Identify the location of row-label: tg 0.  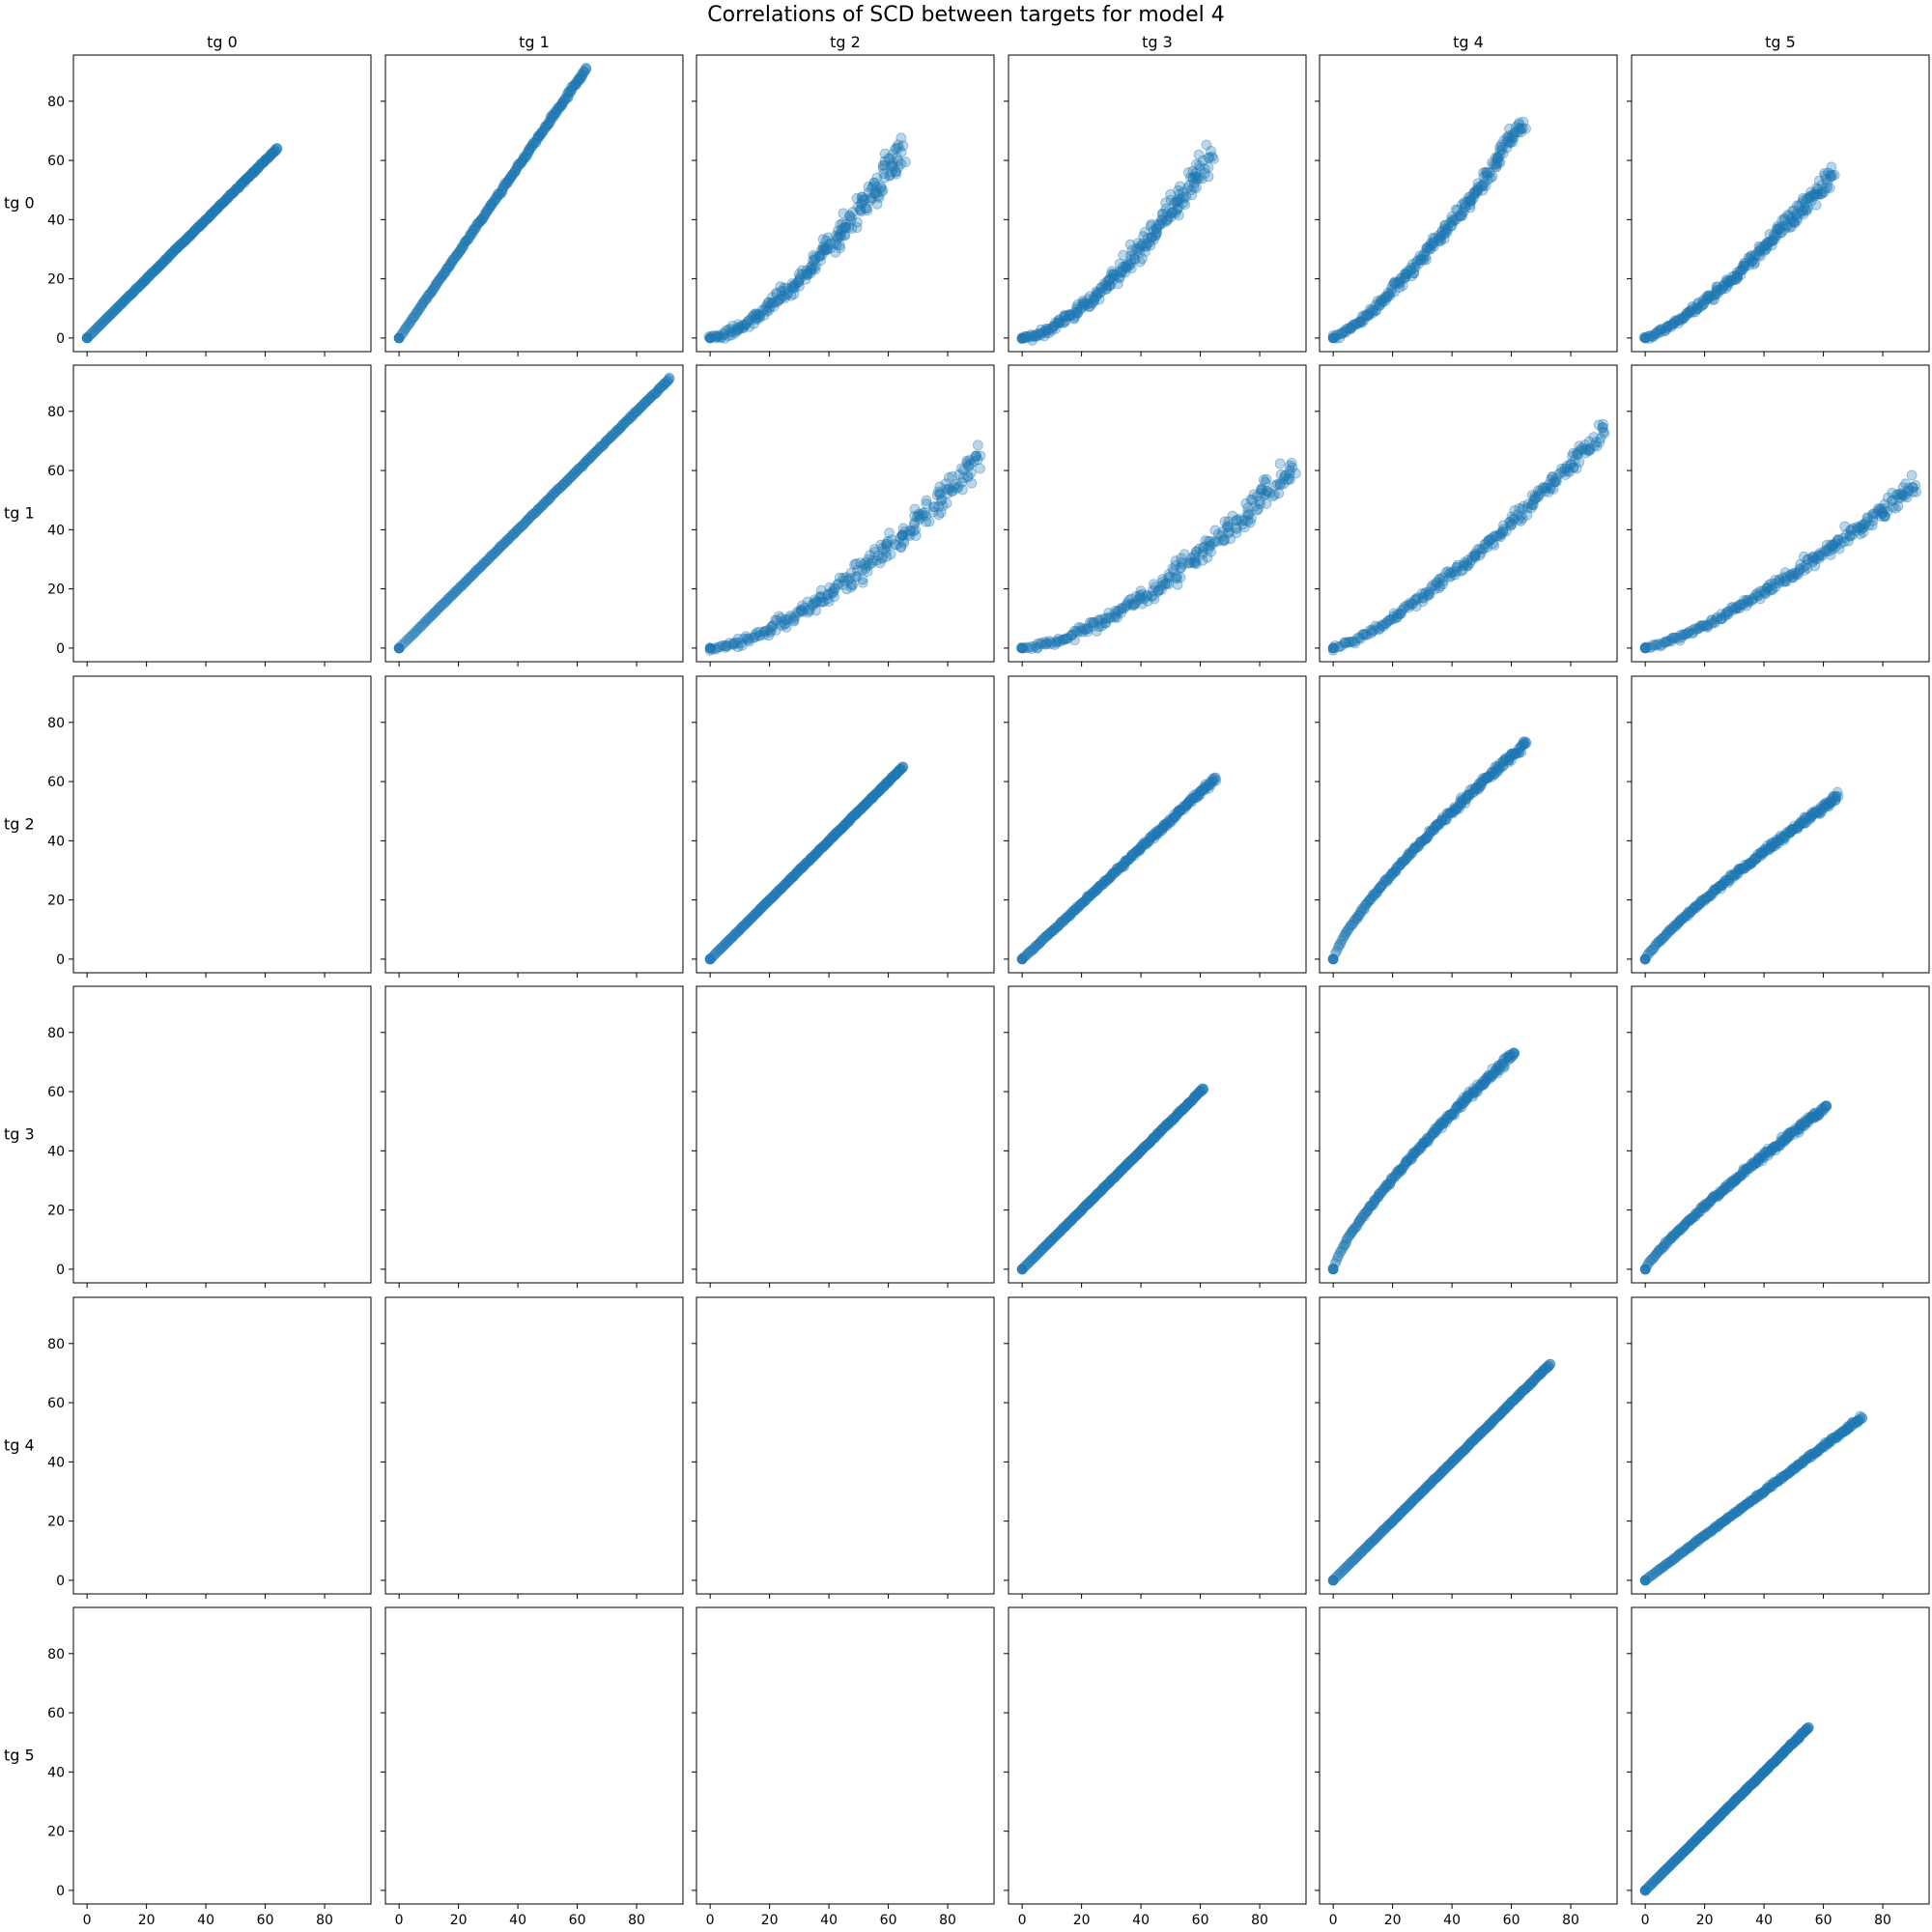
(19, 203).